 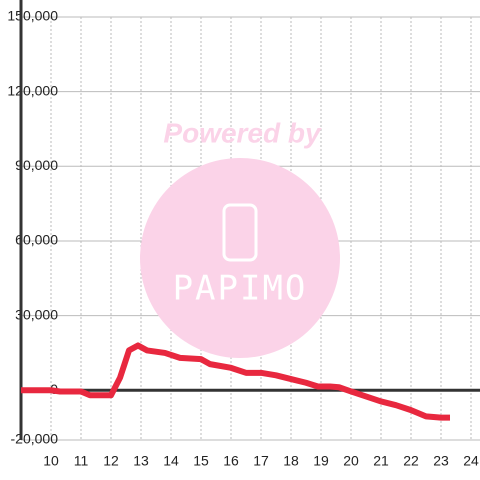 I want to click on y-tick-label: 30,000, so click(x=36, y=314).